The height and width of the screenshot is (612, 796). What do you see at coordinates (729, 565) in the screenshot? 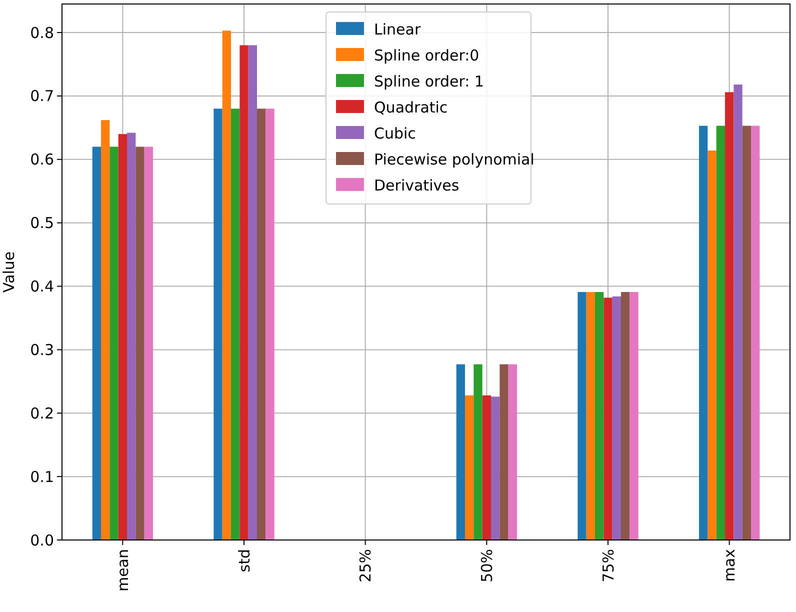
I see `x-tick-label: max` at bounding box center [729, 565].